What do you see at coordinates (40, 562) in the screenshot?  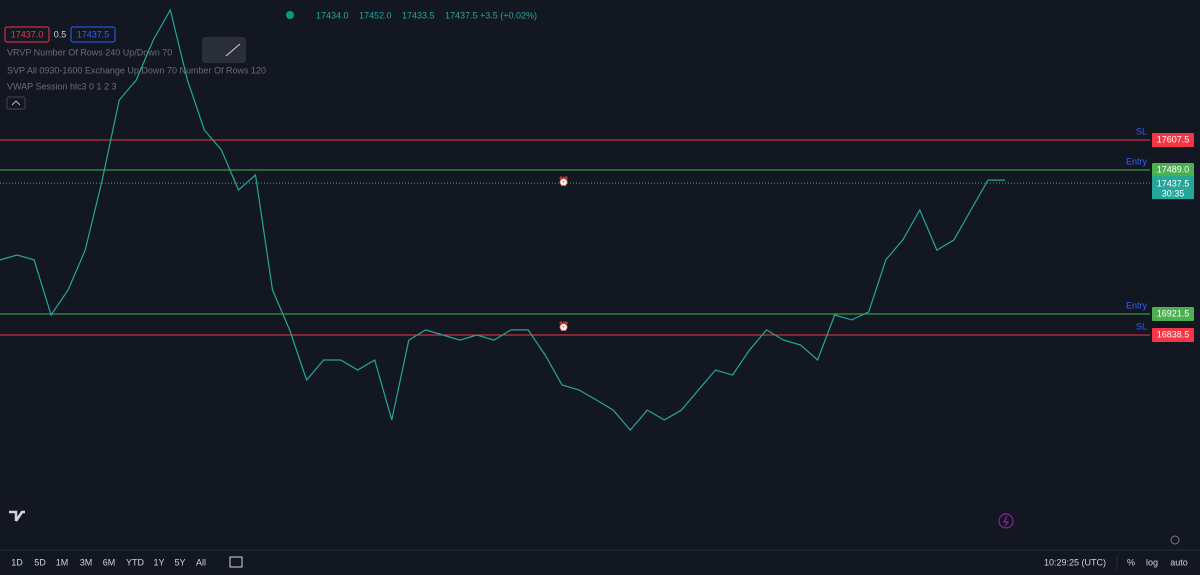 I see `timeframe-button: 5D` at bounding box center [40, 562].